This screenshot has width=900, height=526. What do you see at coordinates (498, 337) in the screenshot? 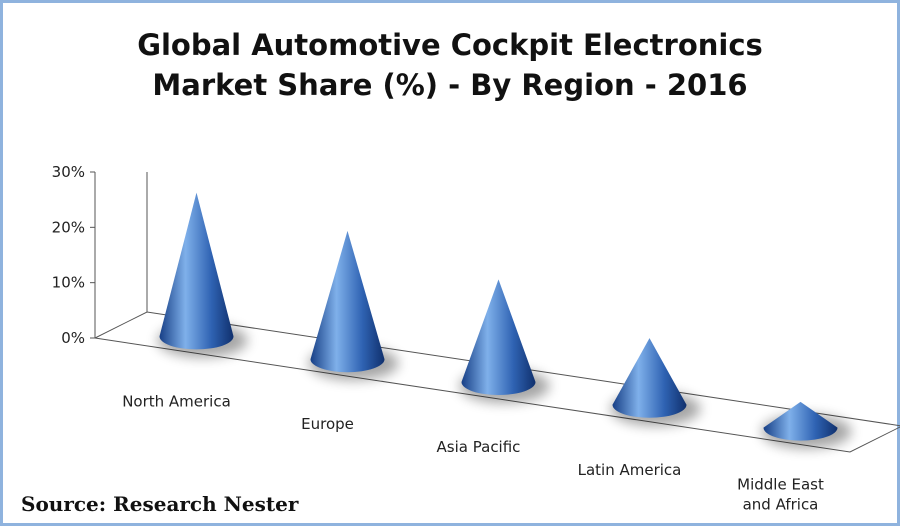
I see `cone-asia-pacific` at bounding box center [498, 337].